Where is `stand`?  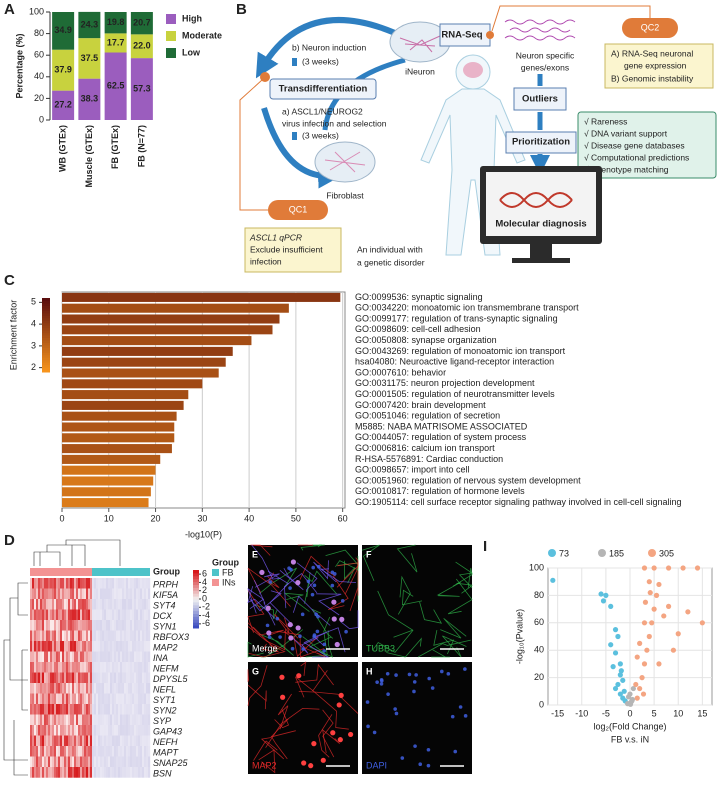 stand is located at coordinates (541, 252).